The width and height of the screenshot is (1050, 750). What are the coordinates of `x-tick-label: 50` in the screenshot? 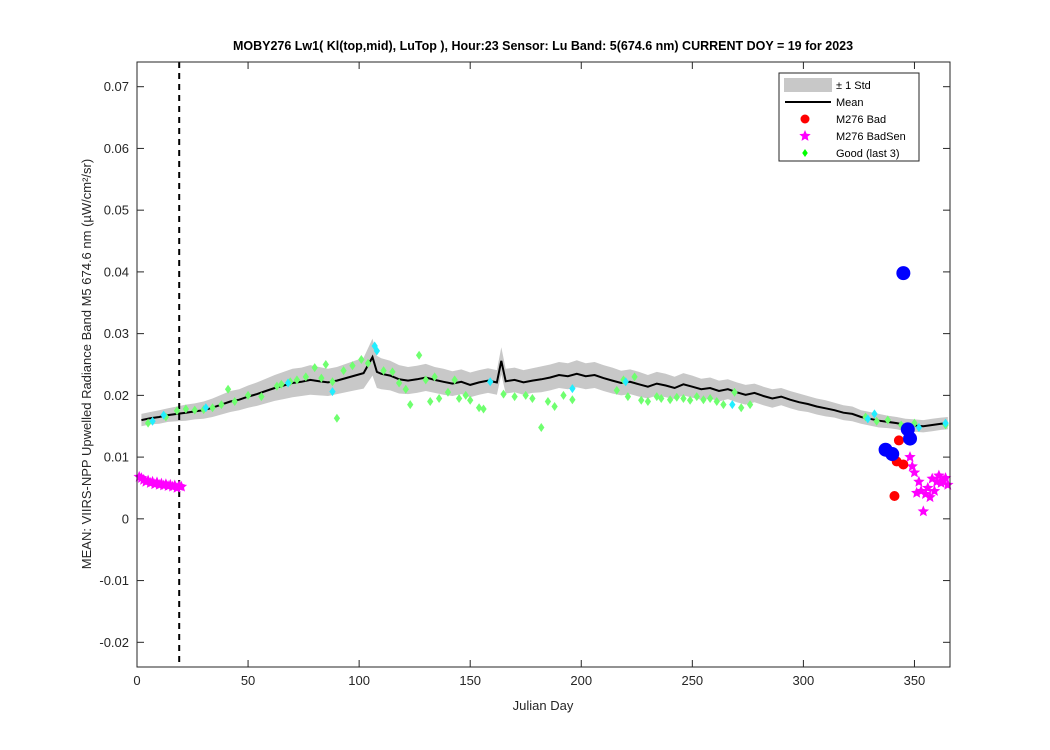 It's located at (248, 680).